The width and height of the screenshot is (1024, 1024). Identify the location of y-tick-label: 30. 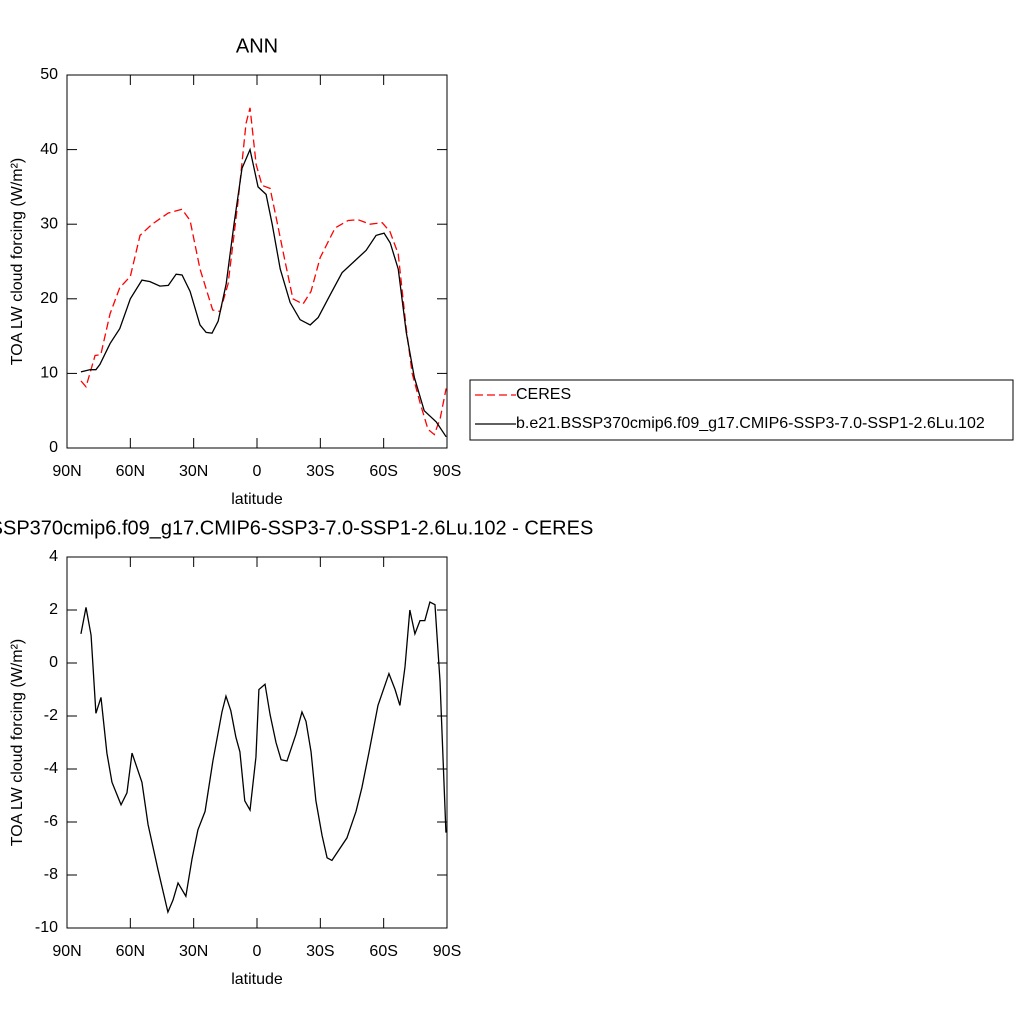
(49, 223).